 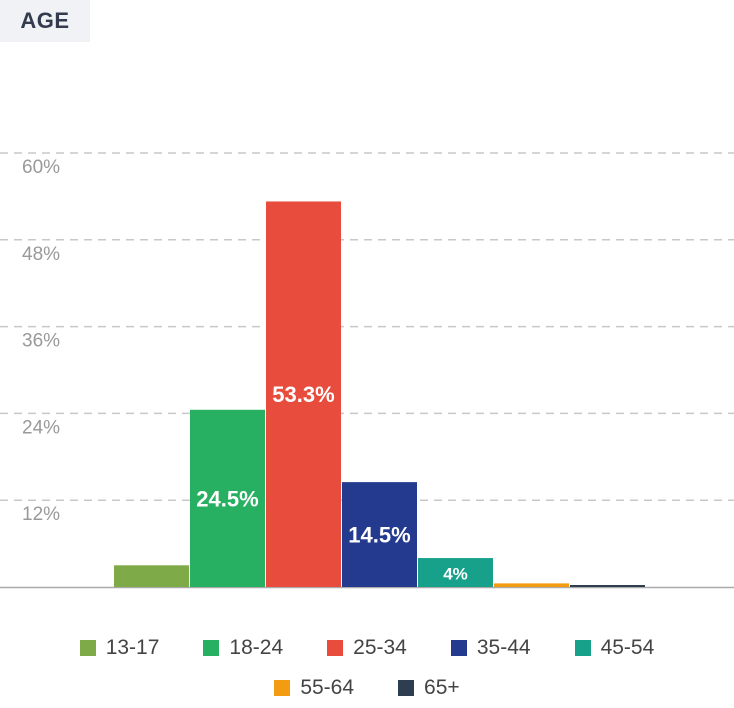 I want to click on legend-label: 25-34, so click(x=380, y=647).